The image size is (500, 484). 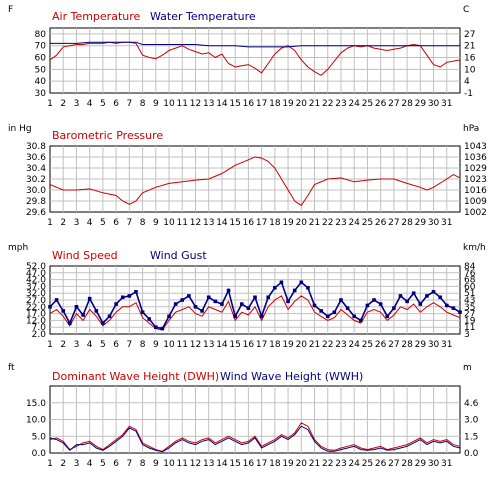 What do you see at coordinates (36, 158) in the screenshot?
I see `y-tick-label-left: 30.6` at bounding box center [36, 158].